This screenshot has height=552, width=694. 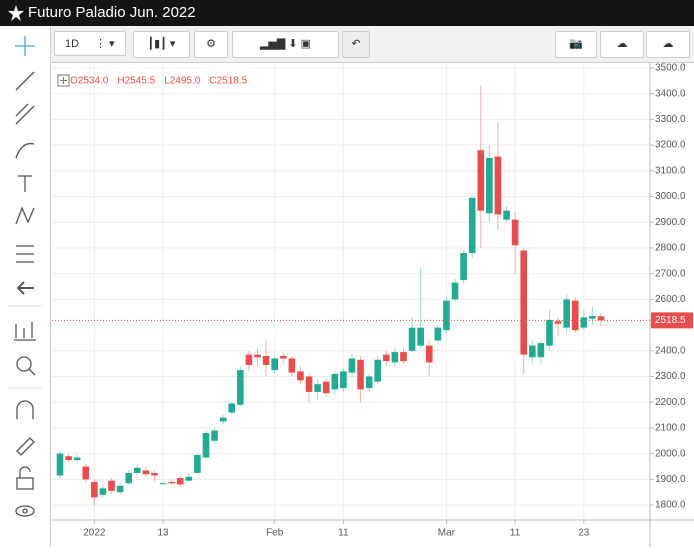 I want to click on x-tick-label: 2022, so click(x=94, y=533).